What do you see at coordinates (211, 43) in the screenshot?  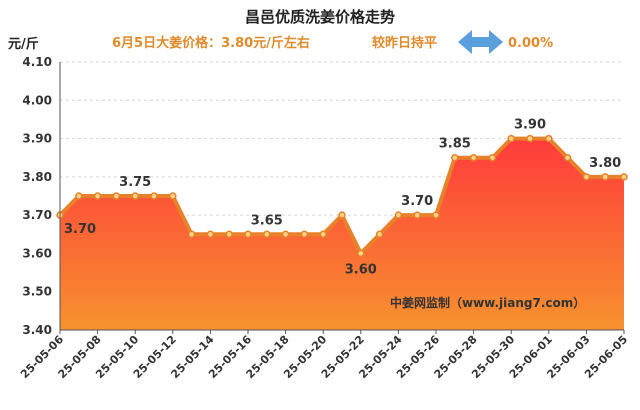 I see `chart-subtitle: 6月5日大姜价格：3.80元/斤左右` at bounding box center [211, 43].